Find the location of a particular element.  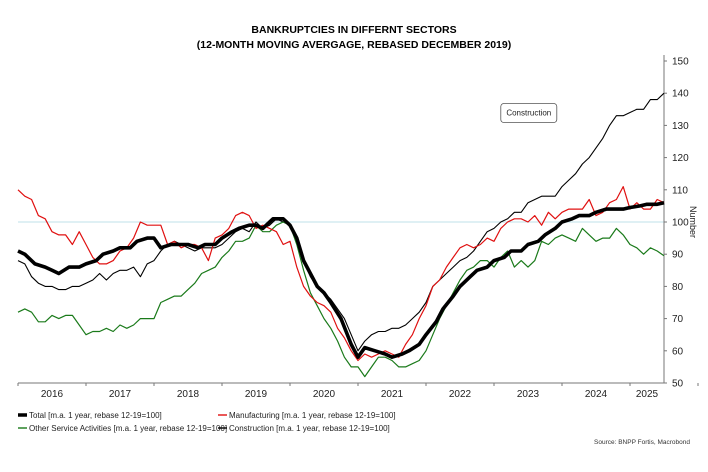

y-tick-label: 110 is located at coordinates (680, 190).